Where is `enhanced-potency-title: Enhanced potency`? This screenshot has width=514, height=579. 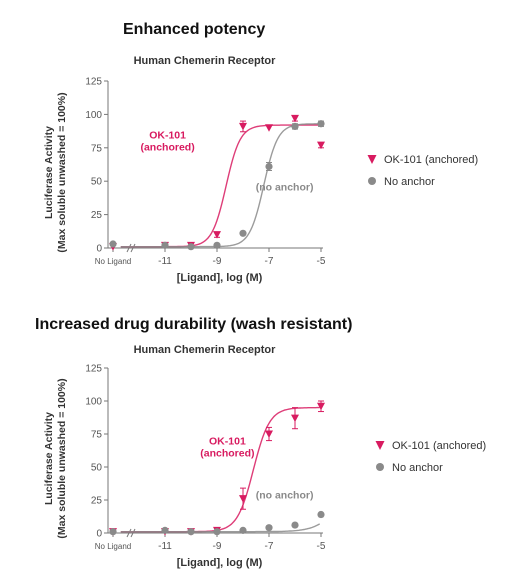 enhanced-potency-title: Enhanced potency is located at coordinates (194, 29).